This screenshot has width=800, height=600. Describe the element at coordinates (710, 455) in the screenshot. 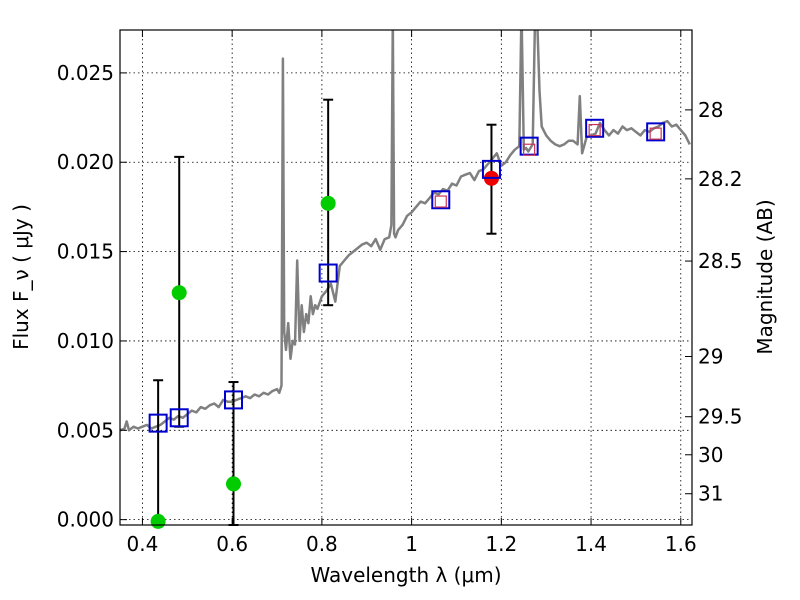

I see `right-tick-label: 30` at that location.